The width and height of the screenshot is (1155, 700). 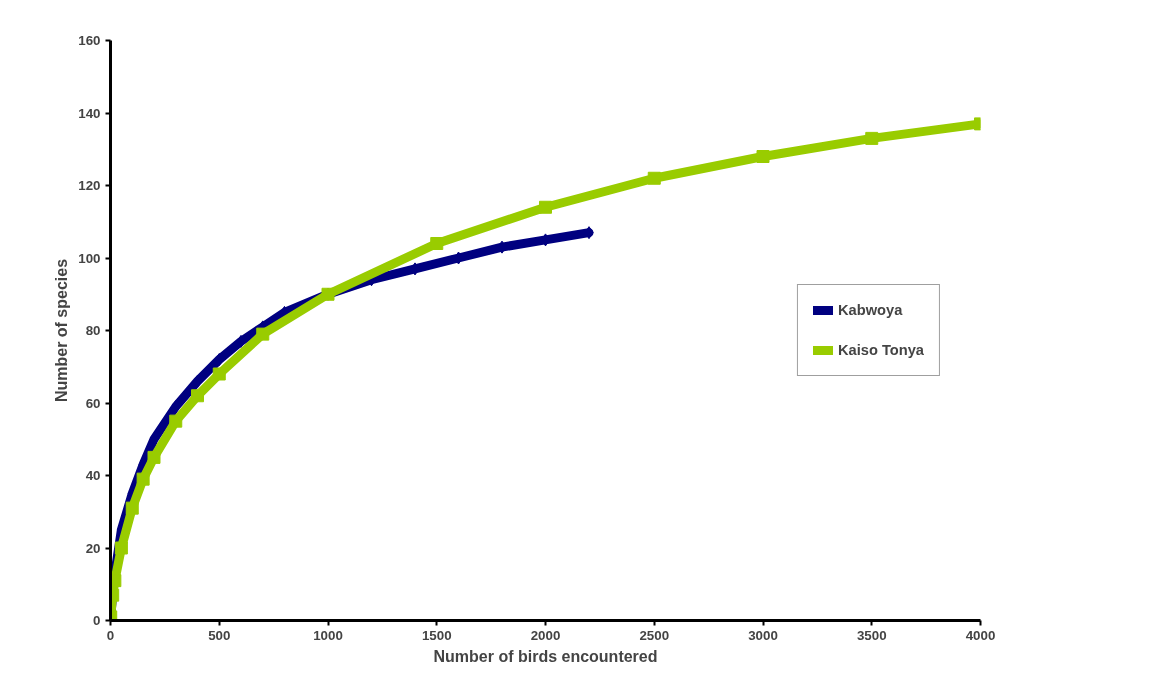 I want to click on x-tick-label: 1500, so click(x=436, y=635).